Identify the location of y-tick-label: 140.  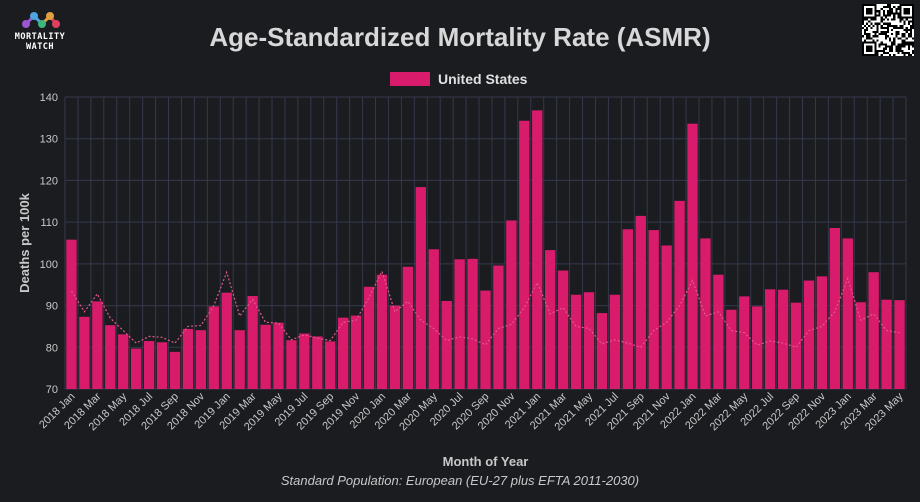
(49, 98).